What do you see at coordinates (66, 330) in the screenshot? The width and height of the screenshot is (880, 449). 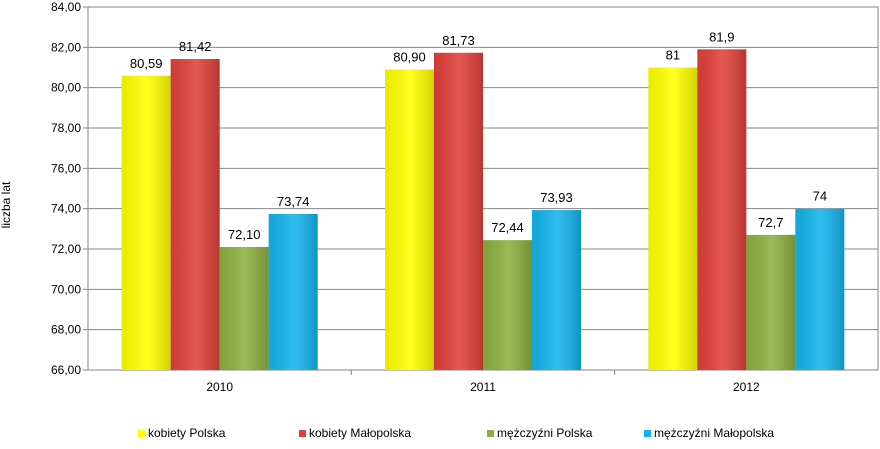 I see `y-tick-label: 68,00` at bounding box center [66, 330].